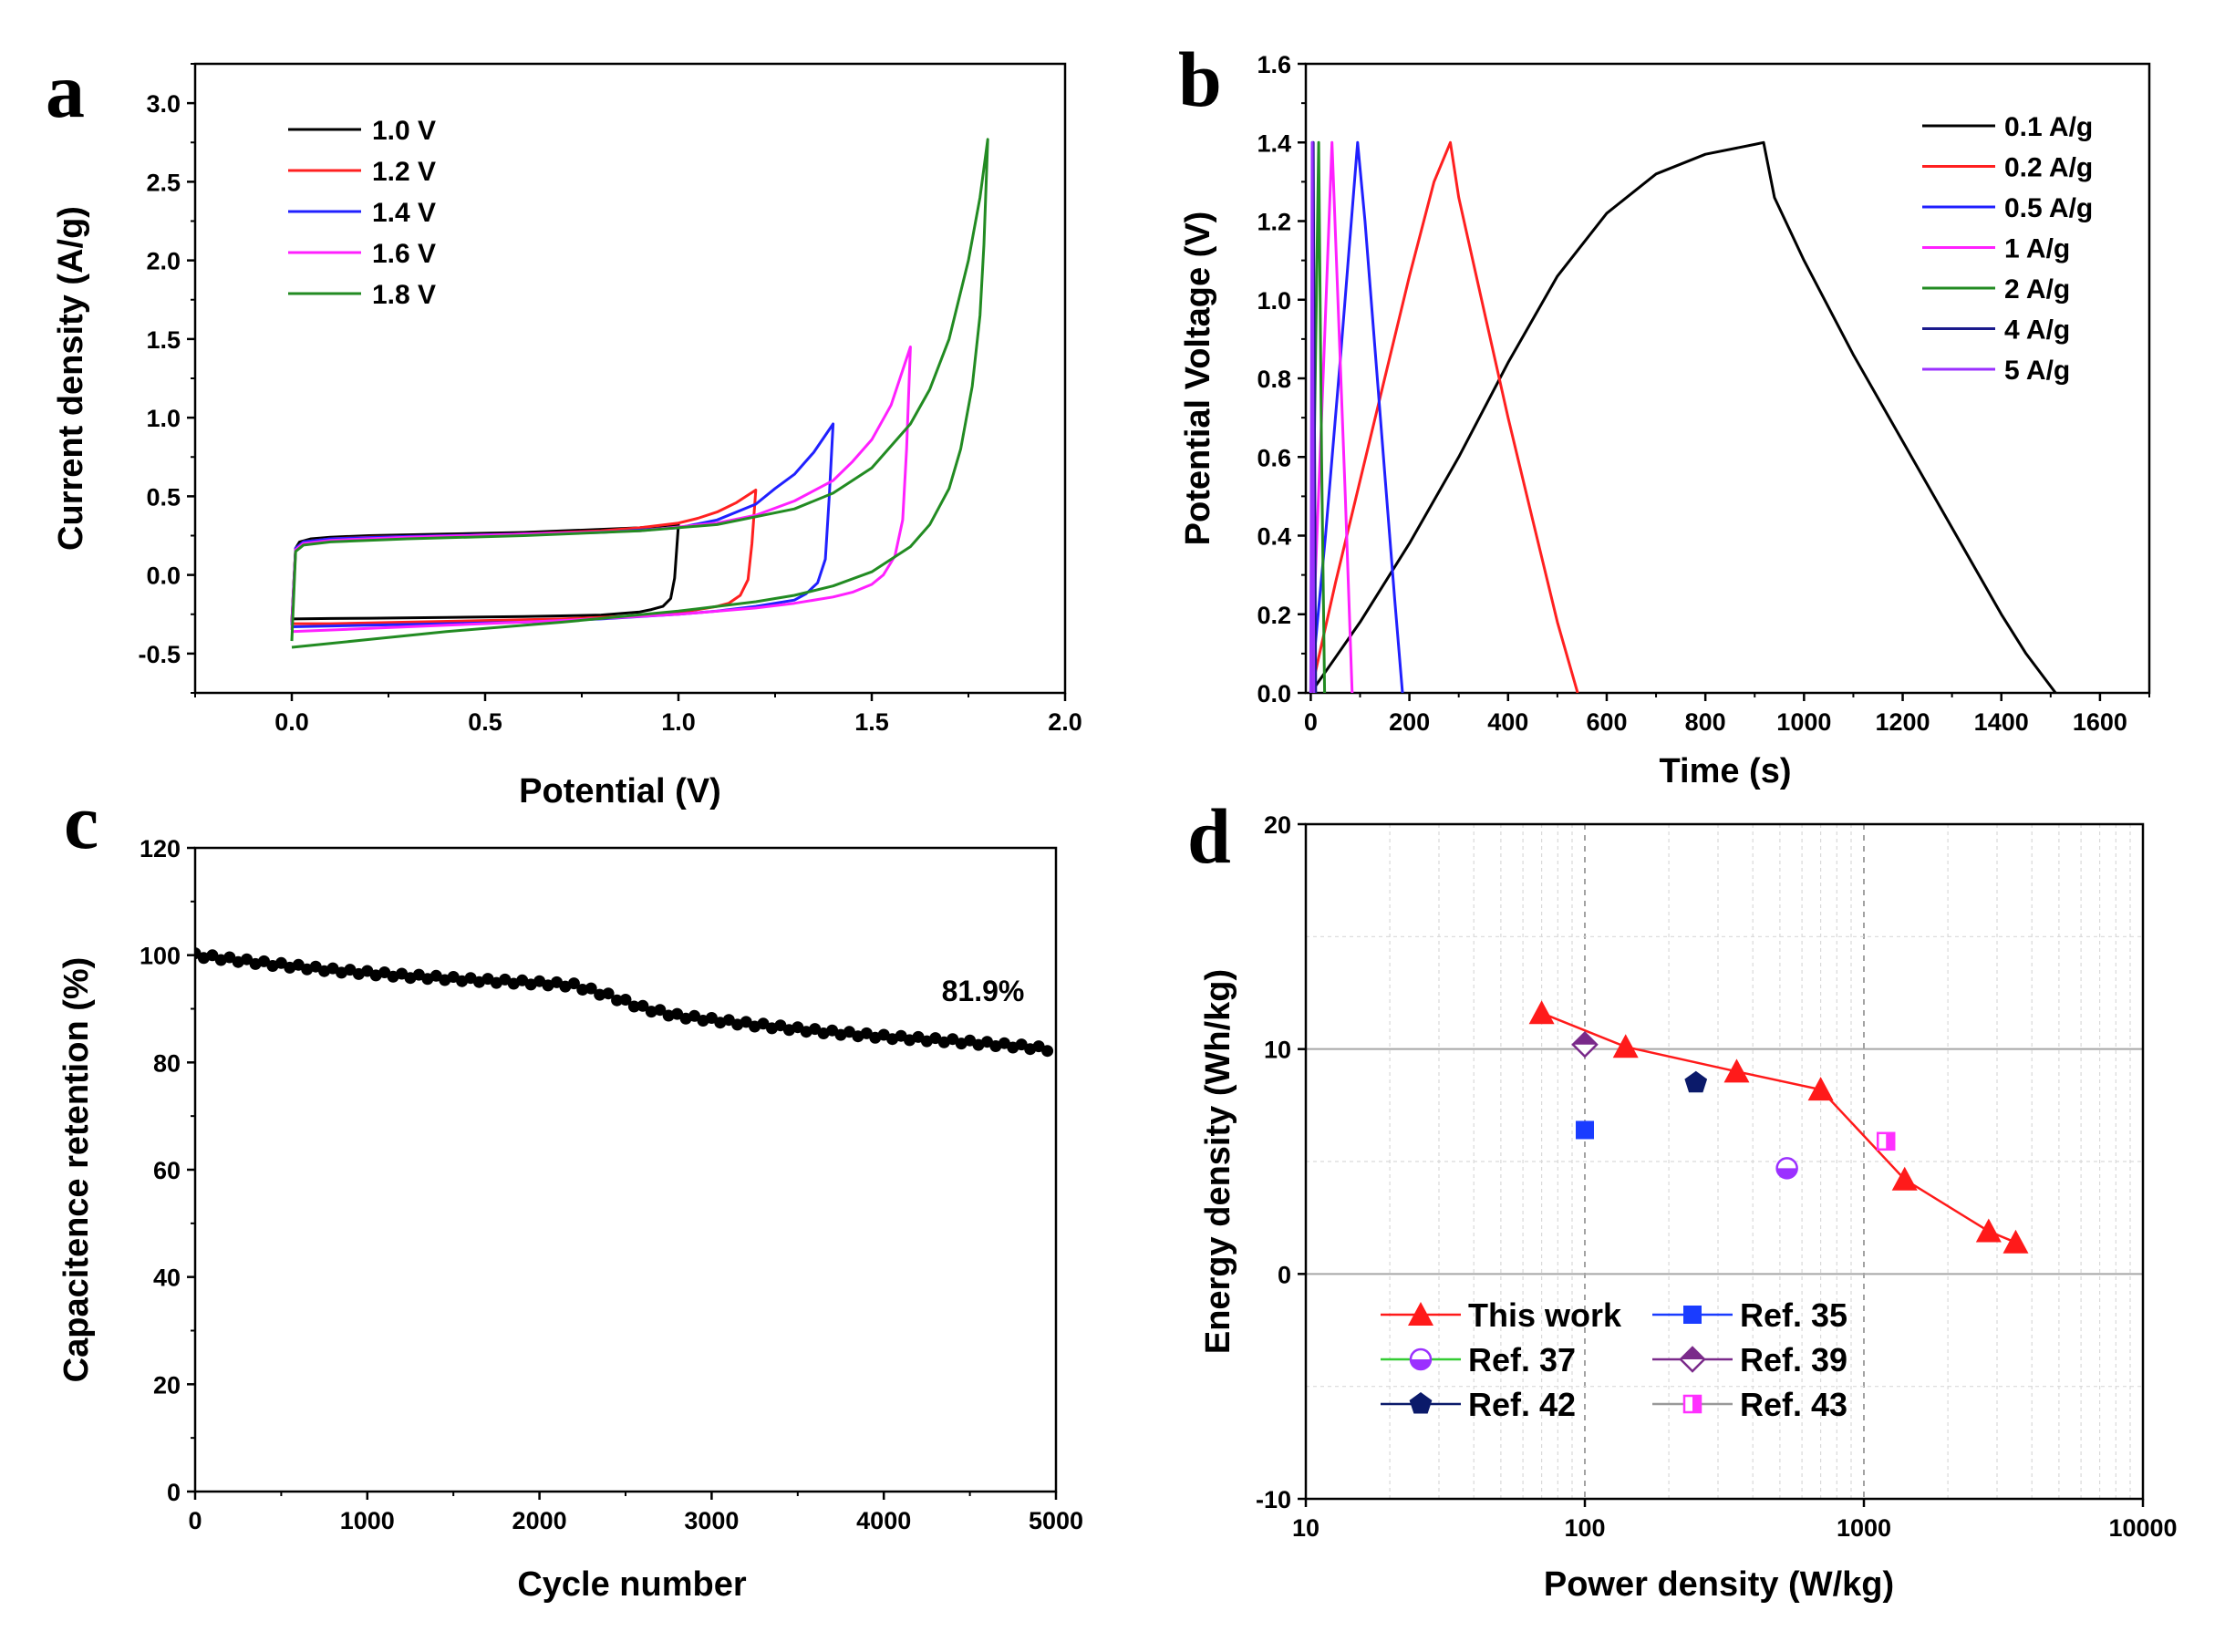 The height and width of the screenshot is (1652, 2225). What do you see at coordinates (1274, 64) in the screenshot?
I see `gcd-ytick-label: 1.6` at bounding box center [1274, 64].